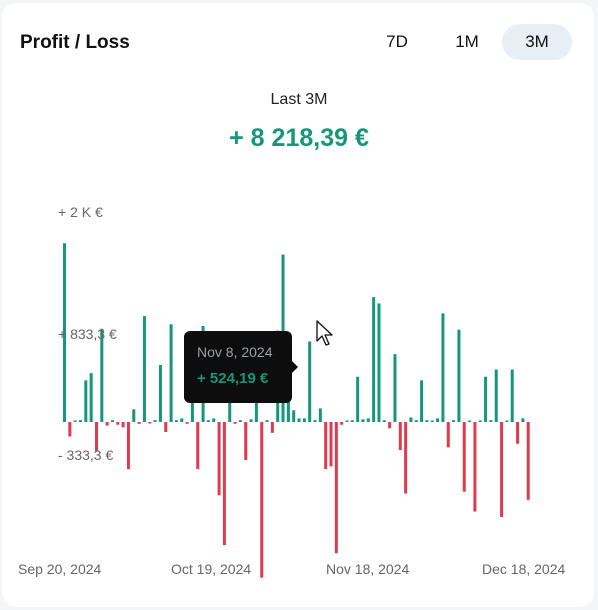 The height and width of the screenshot is (610, 598). Describe the element at coordinates (235, 352) in the screenshot. I see `tooltip-date: Nov 8, 2024` at that location.